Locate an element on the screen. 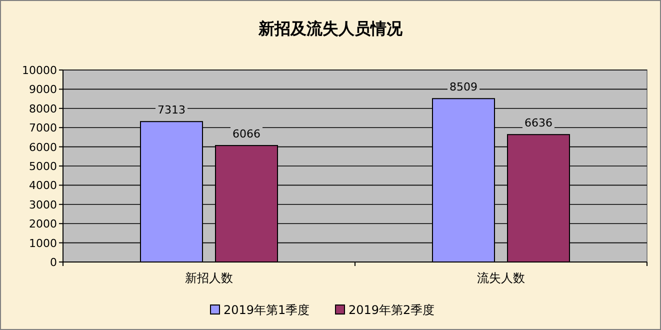 This screenshot has height=330, width=661. legend-label: 2019年第2季度 is located at coordinates (391, 310).